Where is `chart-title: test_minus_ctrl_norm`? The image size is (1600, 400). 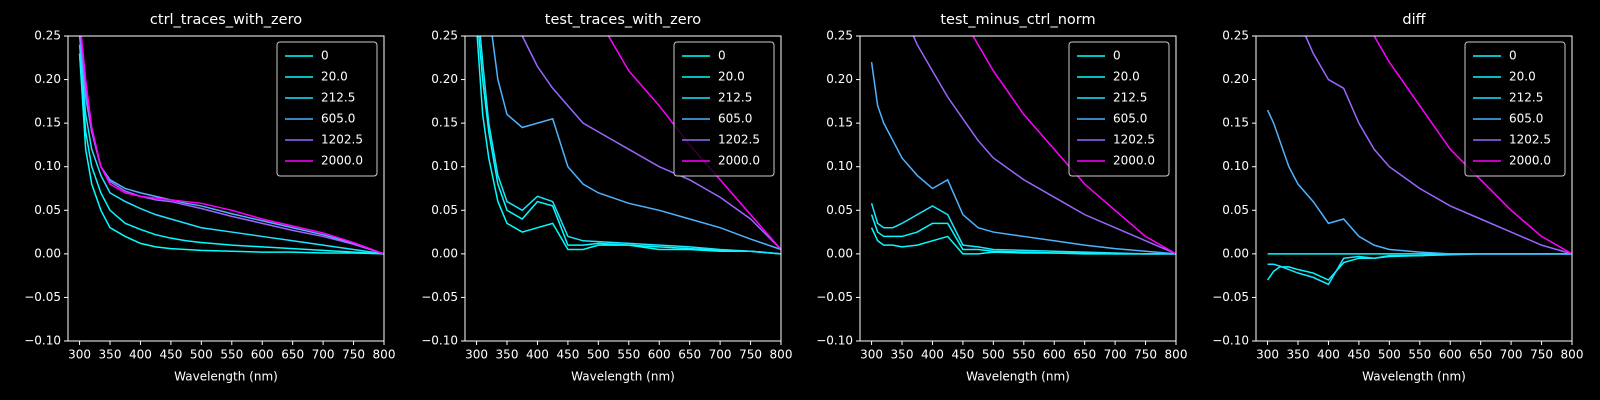 chart-title: test_minus_ctrl_norm is located at coordinates (1017, 20).